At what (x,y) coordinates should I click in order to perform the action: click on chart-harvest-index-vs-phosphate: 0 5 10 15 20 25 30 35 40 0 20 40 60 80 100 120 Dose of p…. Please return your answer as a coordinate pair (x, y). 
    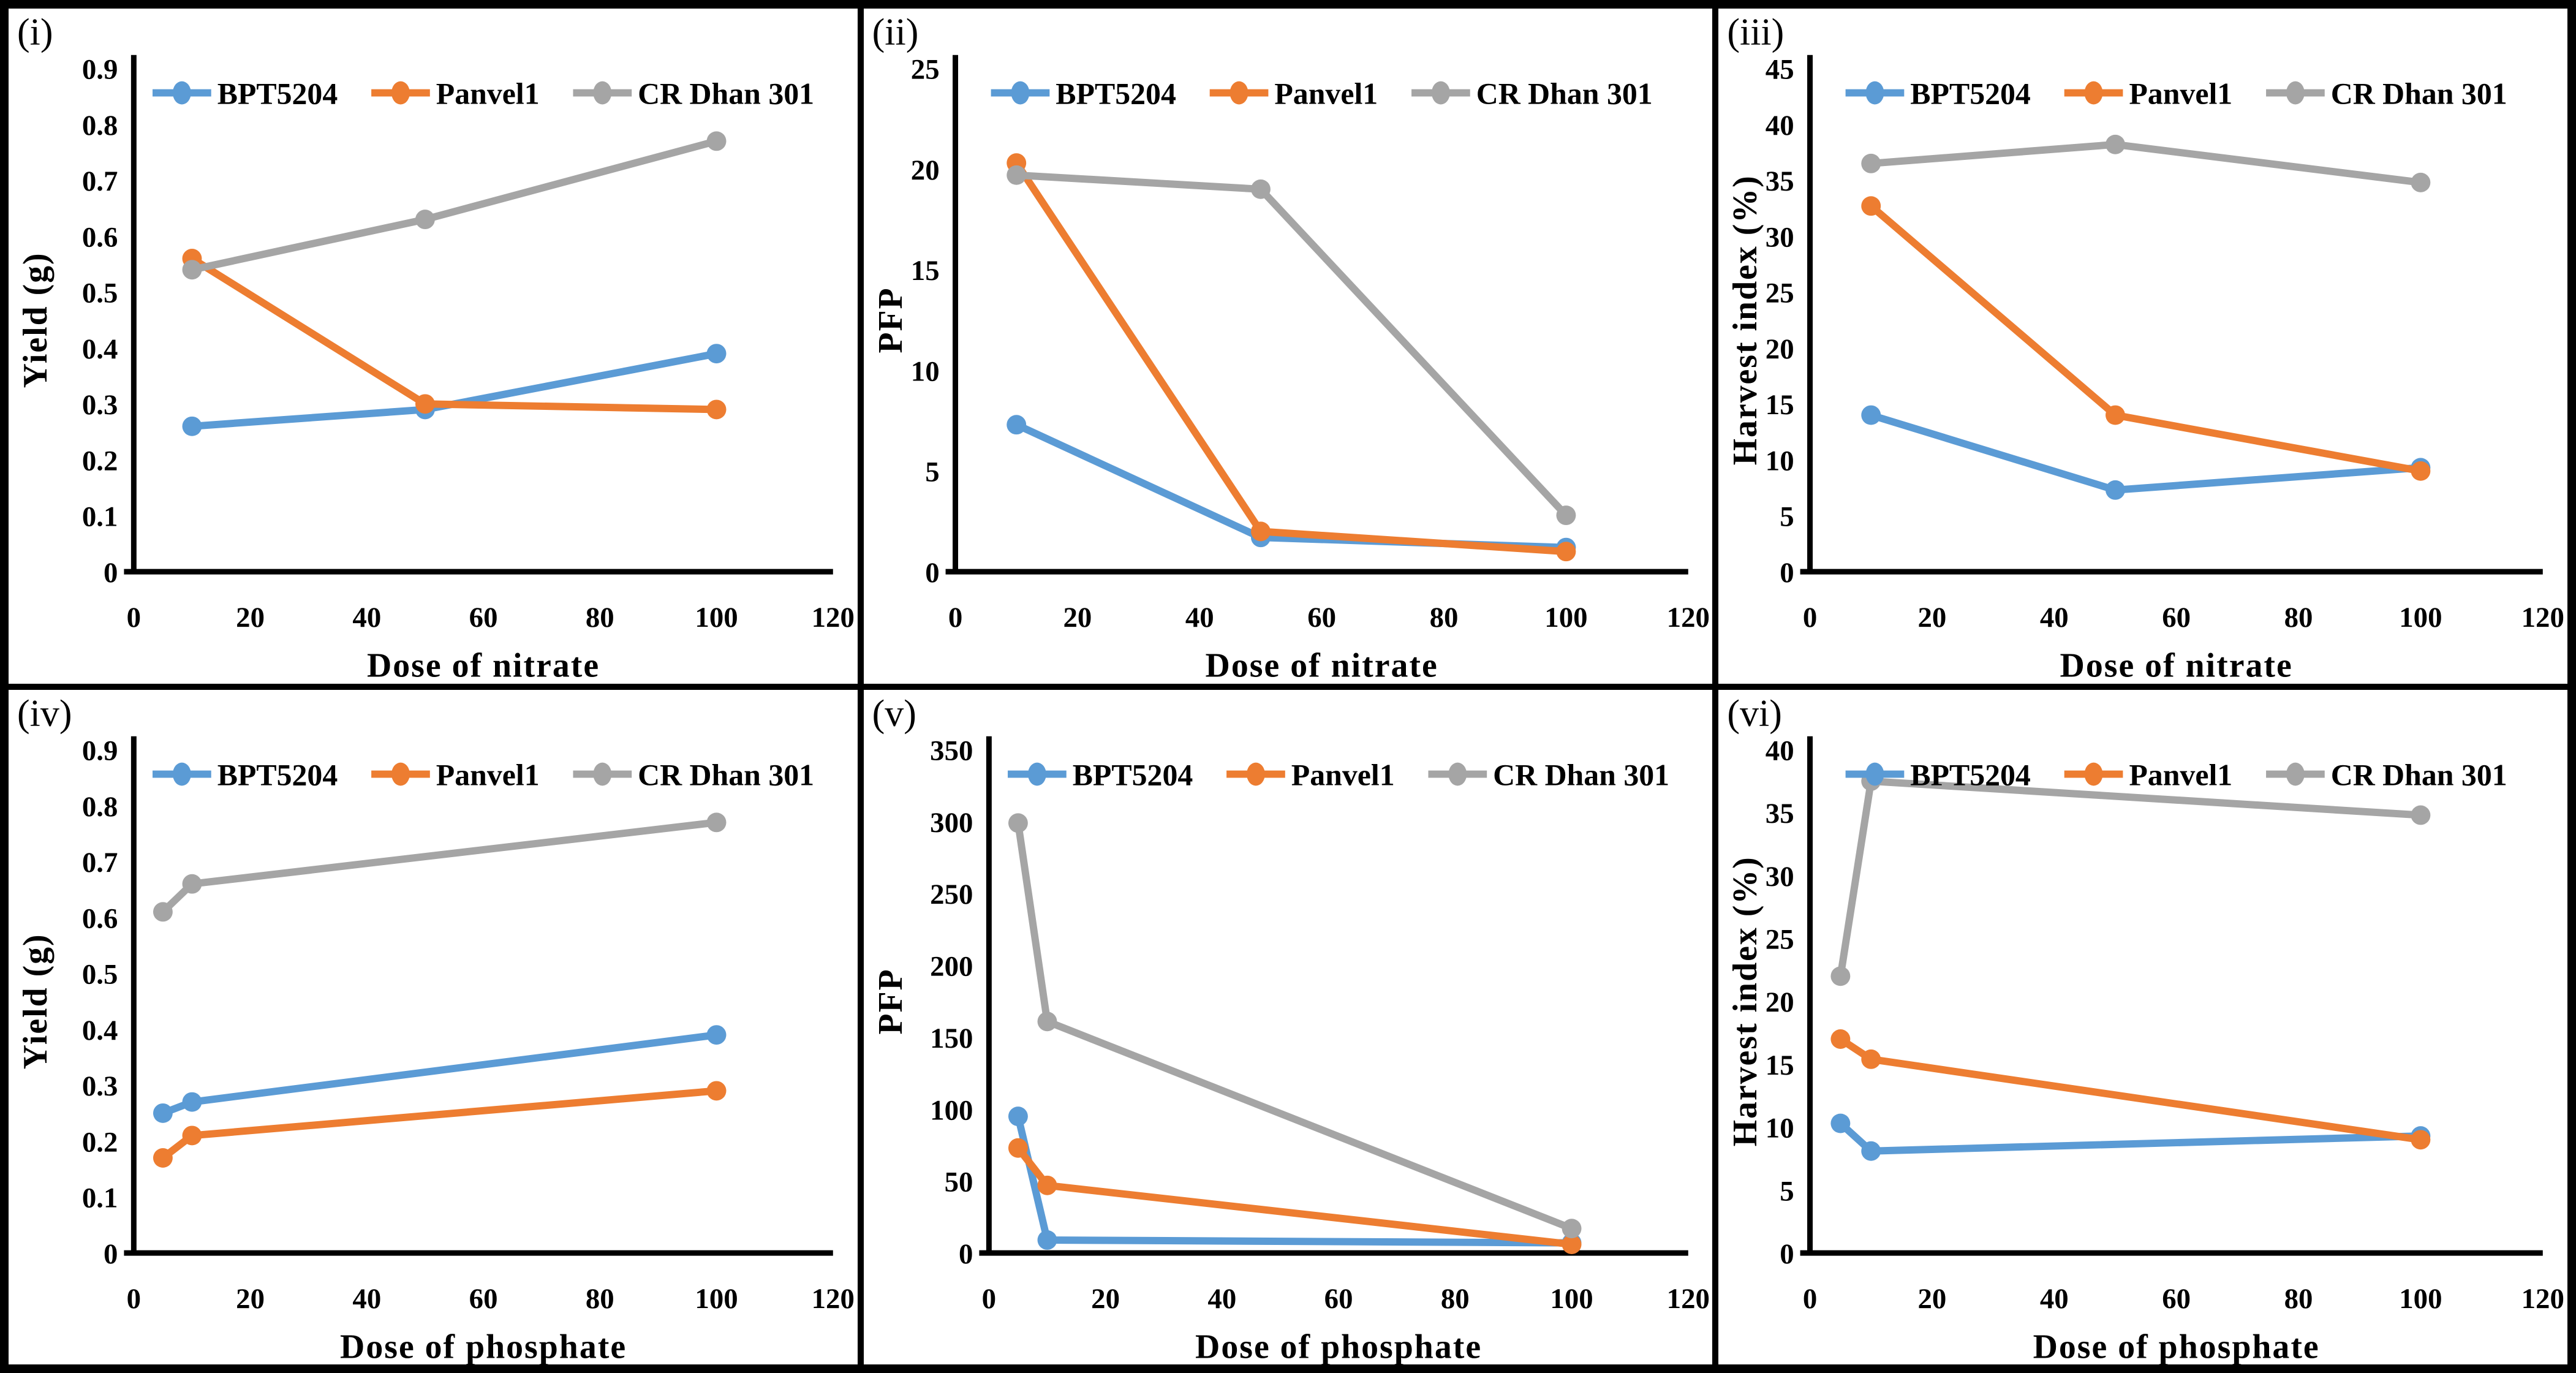
    Looking at the image, I should click on (2145, 1050).